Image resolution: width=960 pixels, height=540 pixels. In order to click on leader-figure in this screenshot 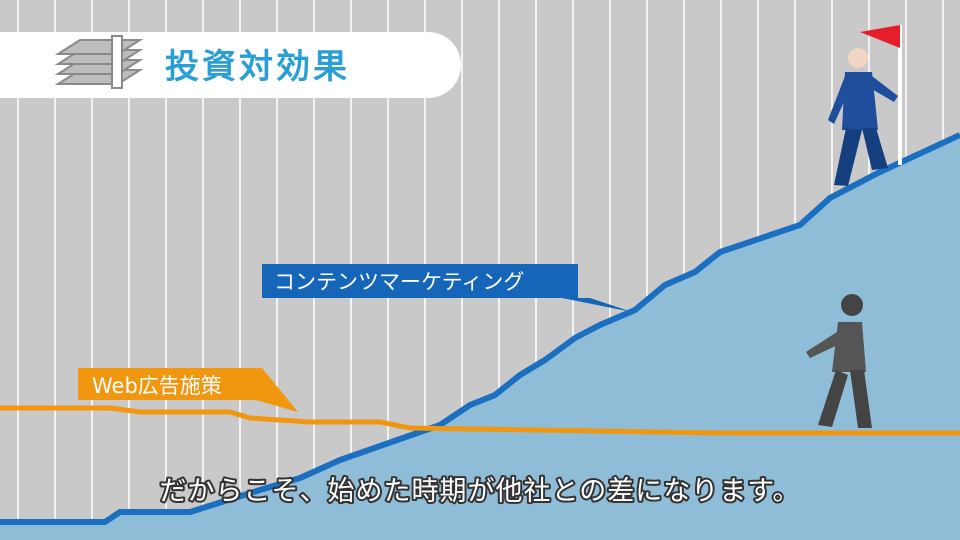, I will do `click(865, 105)`.